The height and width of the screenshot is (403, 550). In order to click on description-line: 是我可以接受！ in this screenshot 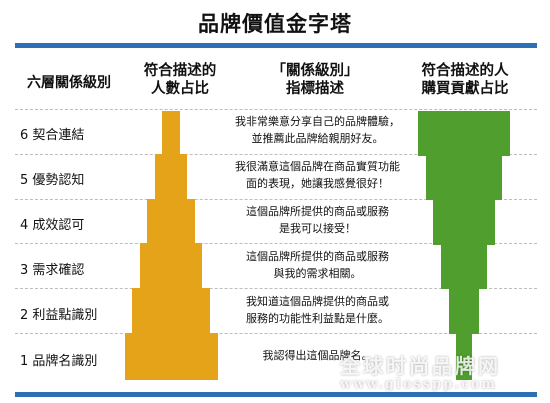, I will do `click(317, 228)`.